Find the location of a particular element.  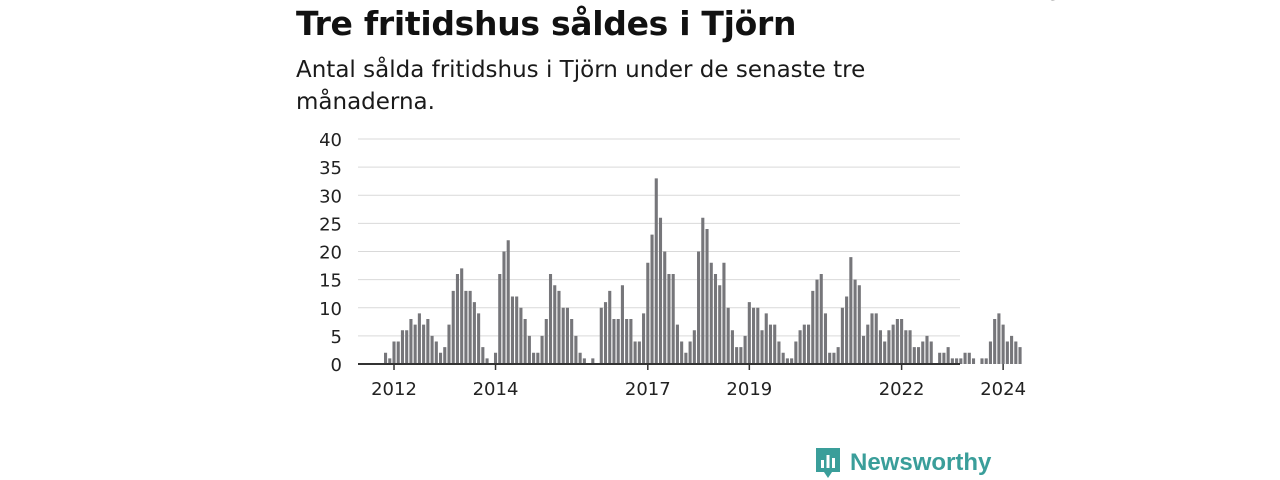

y-tick-label: 15 is located at coordinates (330, 281).